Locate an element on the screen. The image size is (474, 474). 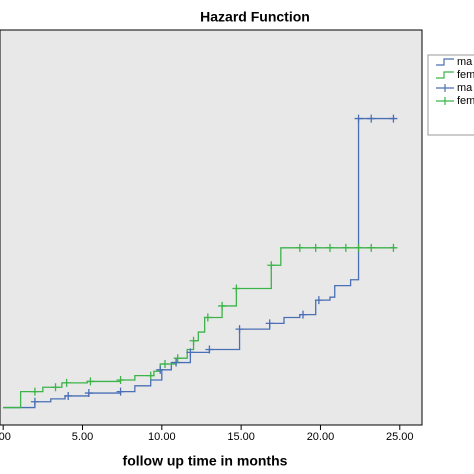
x-tick-label: 10.00 is located at coordinates (162, 437).